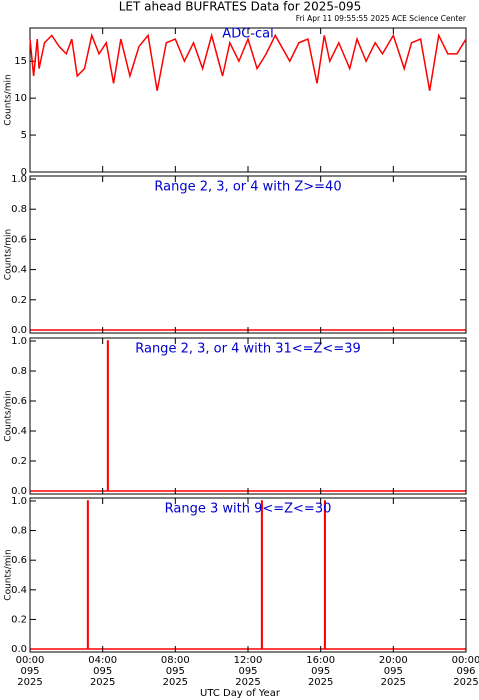 The width and height of the screenshot is (479, 700). What do you see at coordinates (248, 509) in the screenshot?
I see `panel-annotation: Range 3 with 9<=Z<=30` at bounding box center [248, 509].